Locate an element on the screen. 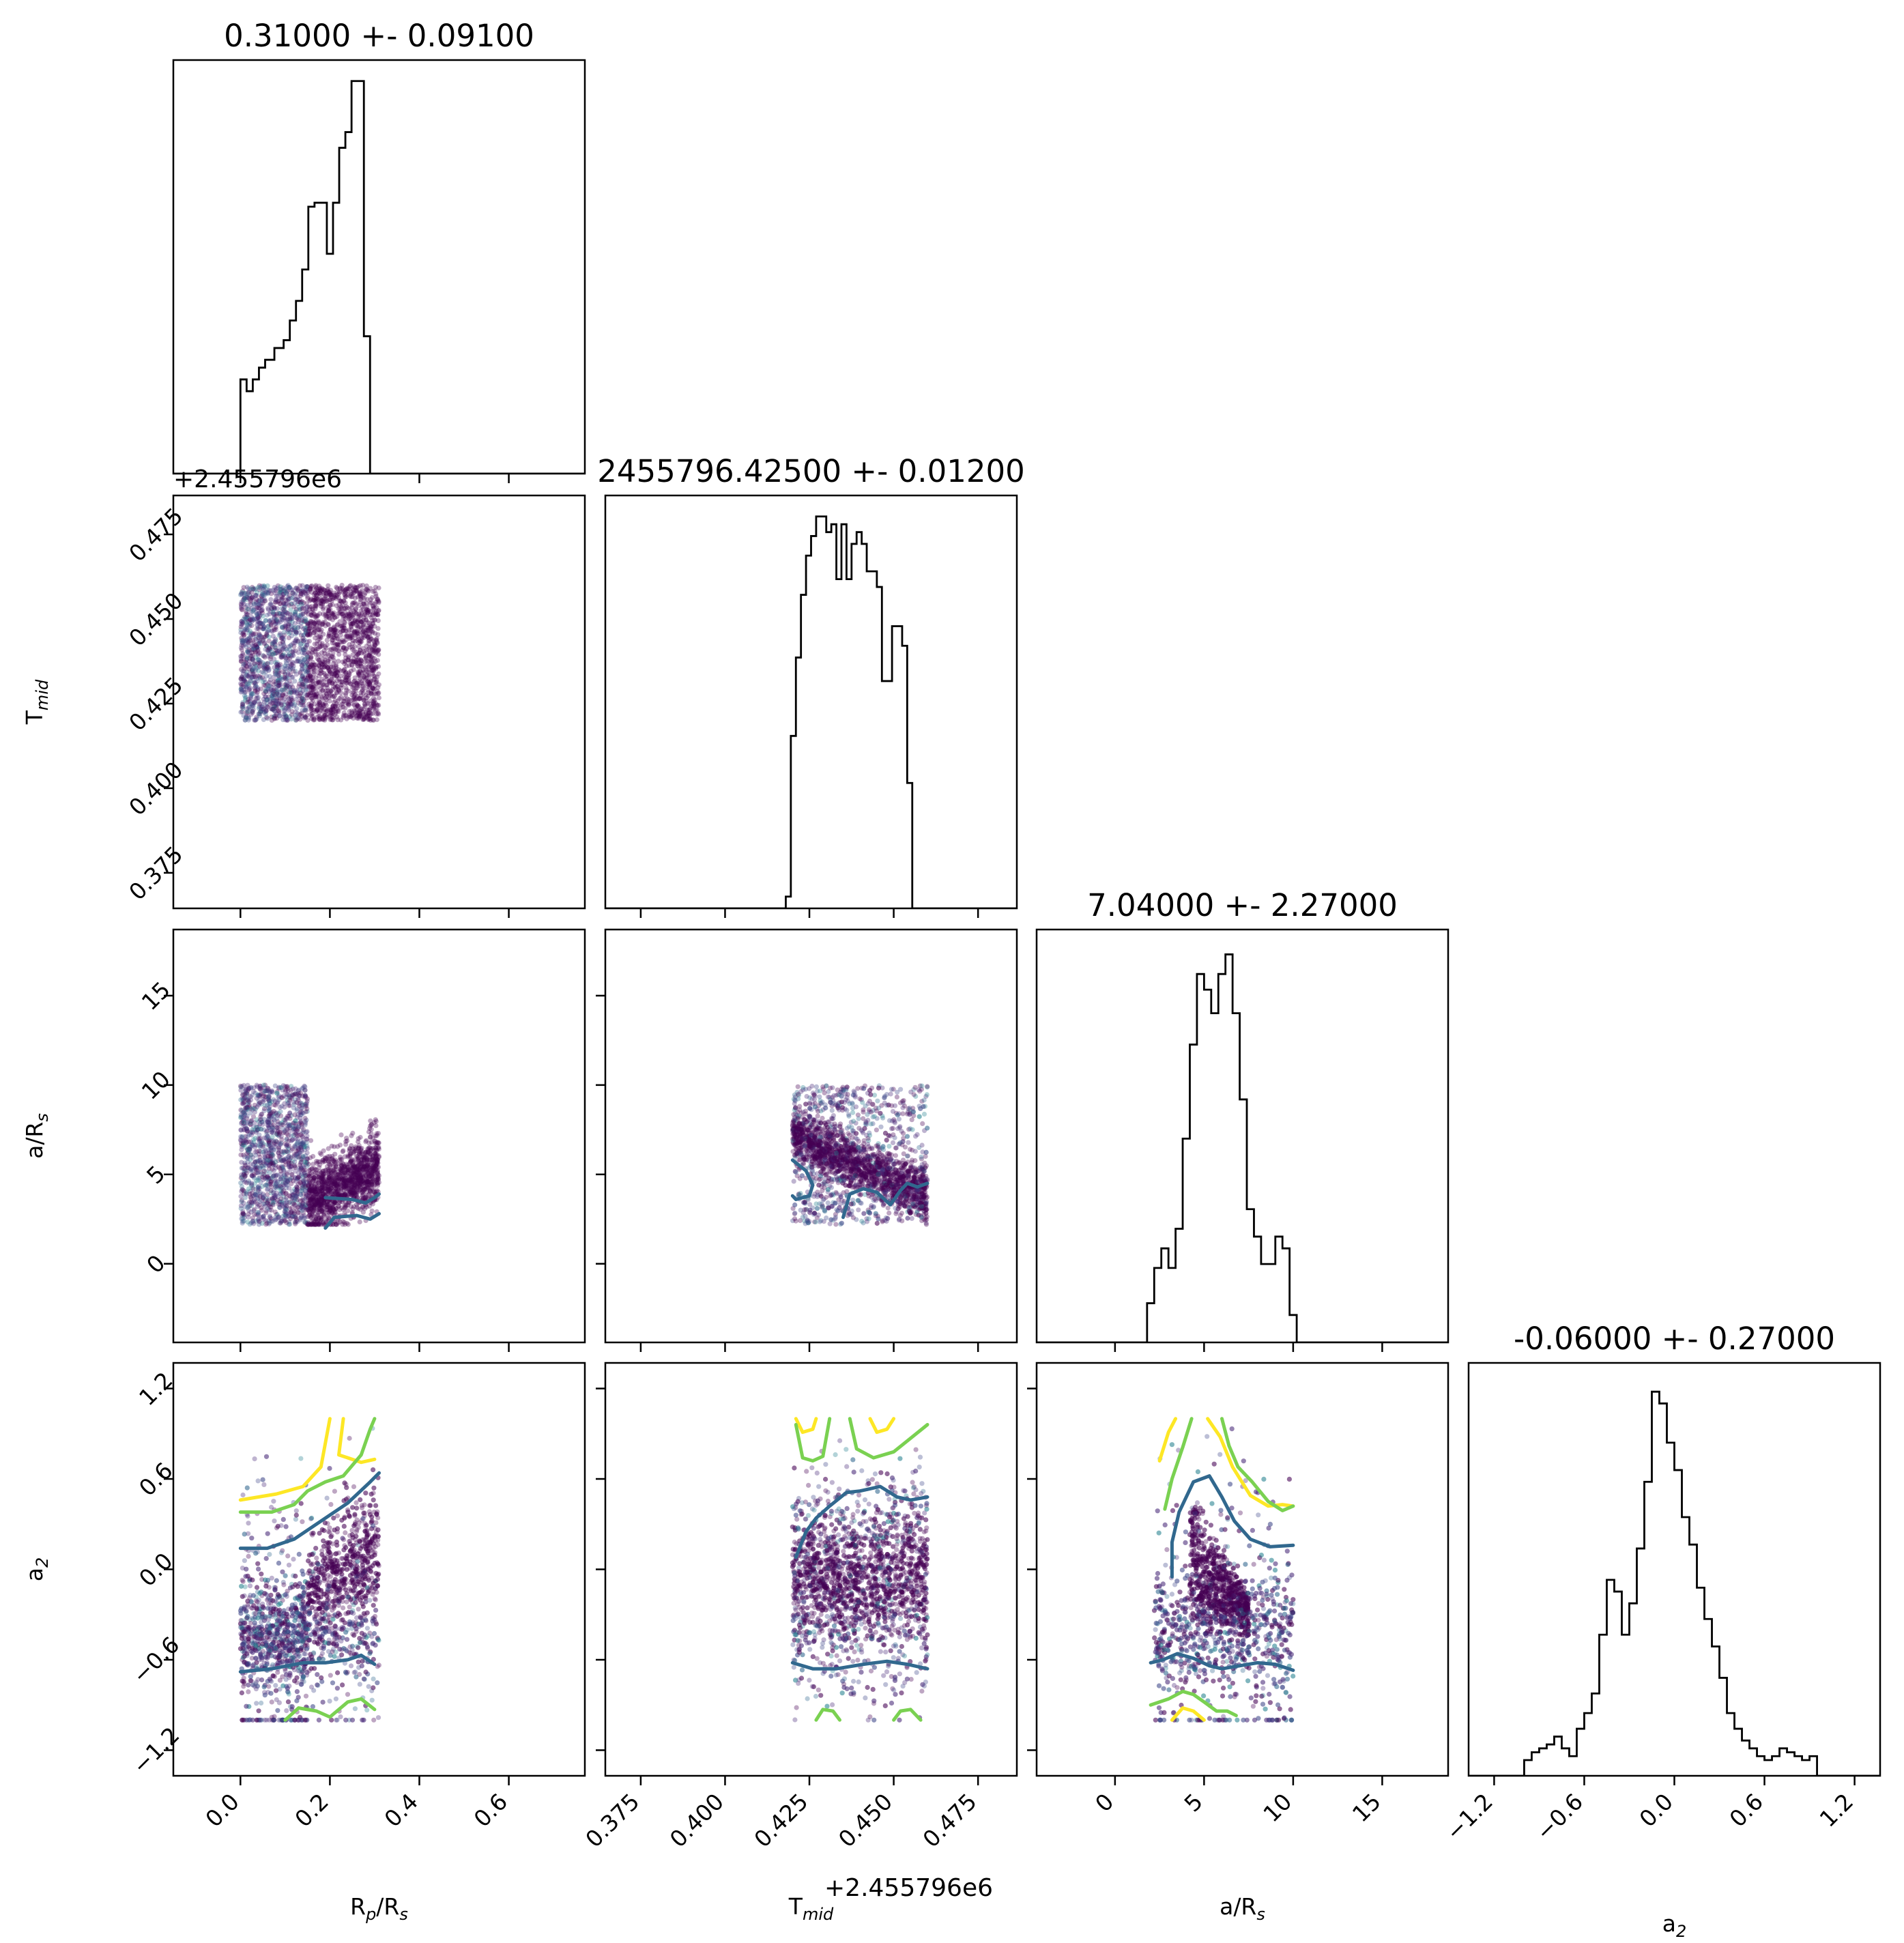  offset-text-y-tmid: +2.455796e6 is located at coordinates (257, 479).